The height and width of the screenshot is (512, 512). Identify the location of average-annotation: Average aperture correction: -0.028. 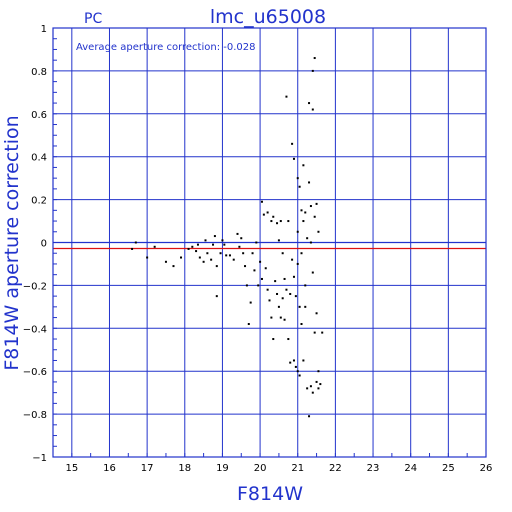
(166, 47).